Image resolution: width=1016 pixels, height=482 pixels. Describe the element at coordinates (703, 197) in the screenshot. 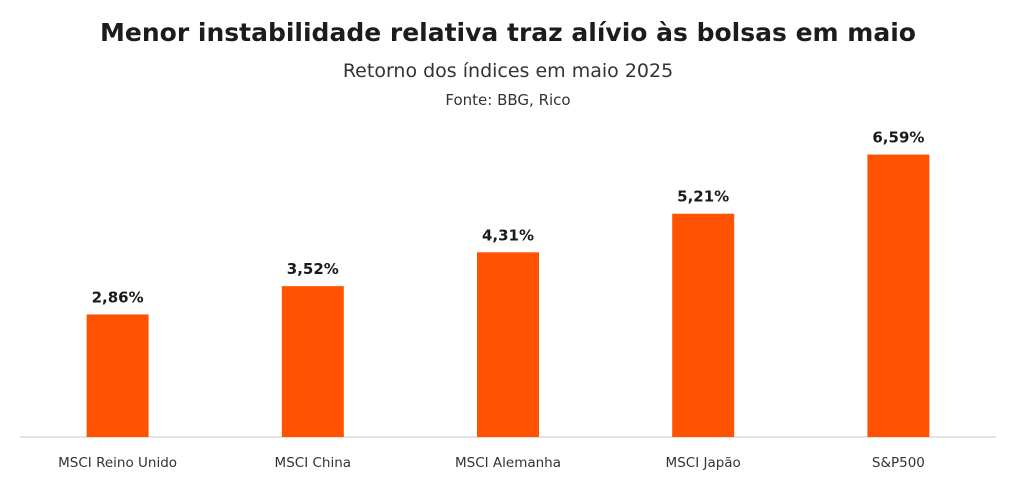

I see `data-label-3: 5,21%` at that location.